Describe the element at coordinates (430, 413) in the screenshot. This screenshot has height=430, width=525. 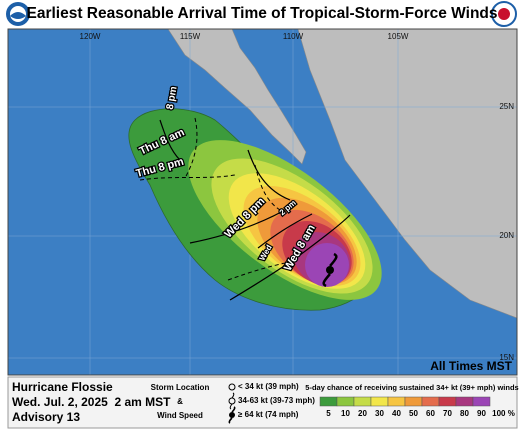
I see `scale-label: 60` at that location.